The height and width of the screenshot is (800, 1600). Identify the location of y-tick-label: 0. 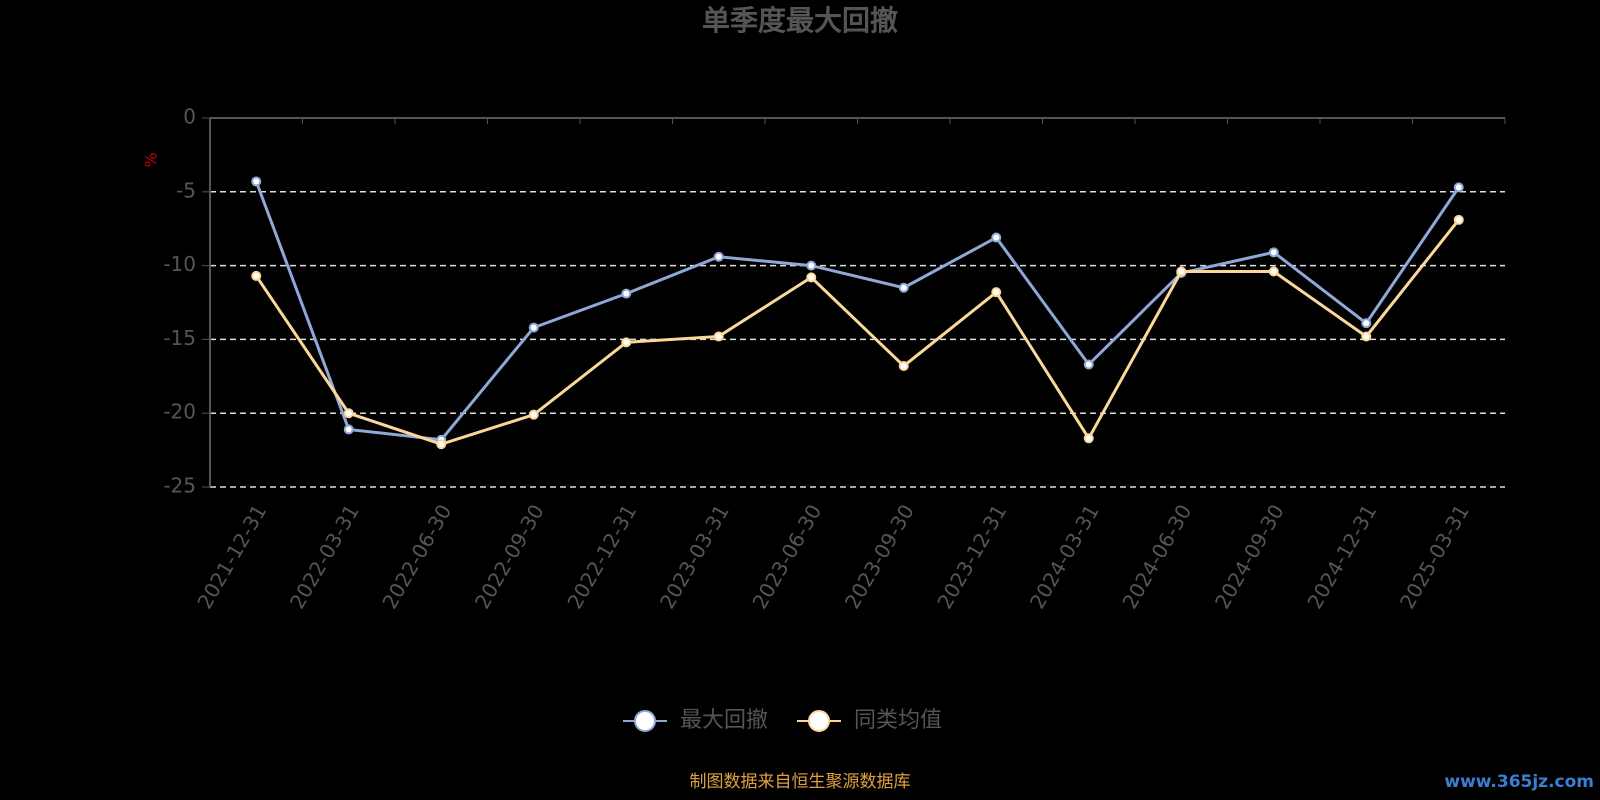
(189, 117).